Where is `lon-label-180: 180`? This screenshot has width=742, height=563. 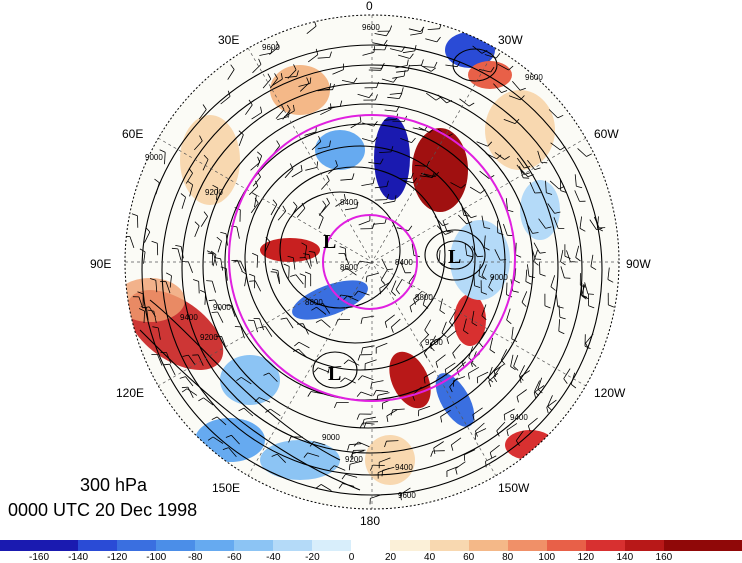 lon-label-180: 180 is located at coordinates (370, 521).